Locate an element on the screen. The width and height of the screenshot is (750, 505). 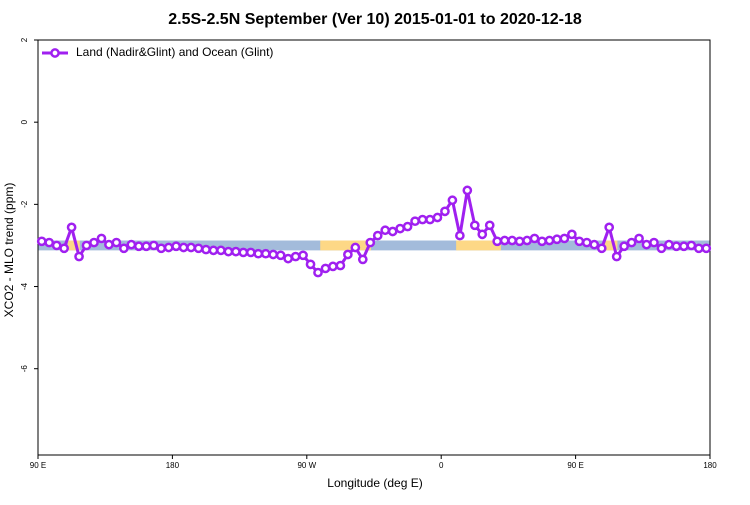
x-tick-label: 90 W is located at coordinates (306, 465).